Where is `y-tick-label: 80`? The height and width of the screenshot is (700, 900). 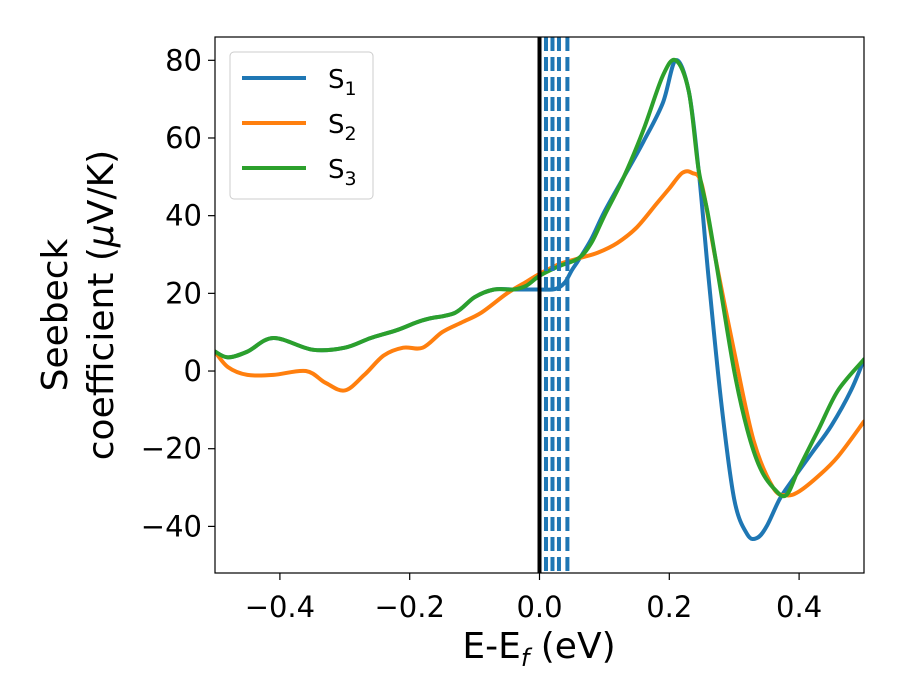 y-tick-label: 80 is located at coordinates (183, 60).